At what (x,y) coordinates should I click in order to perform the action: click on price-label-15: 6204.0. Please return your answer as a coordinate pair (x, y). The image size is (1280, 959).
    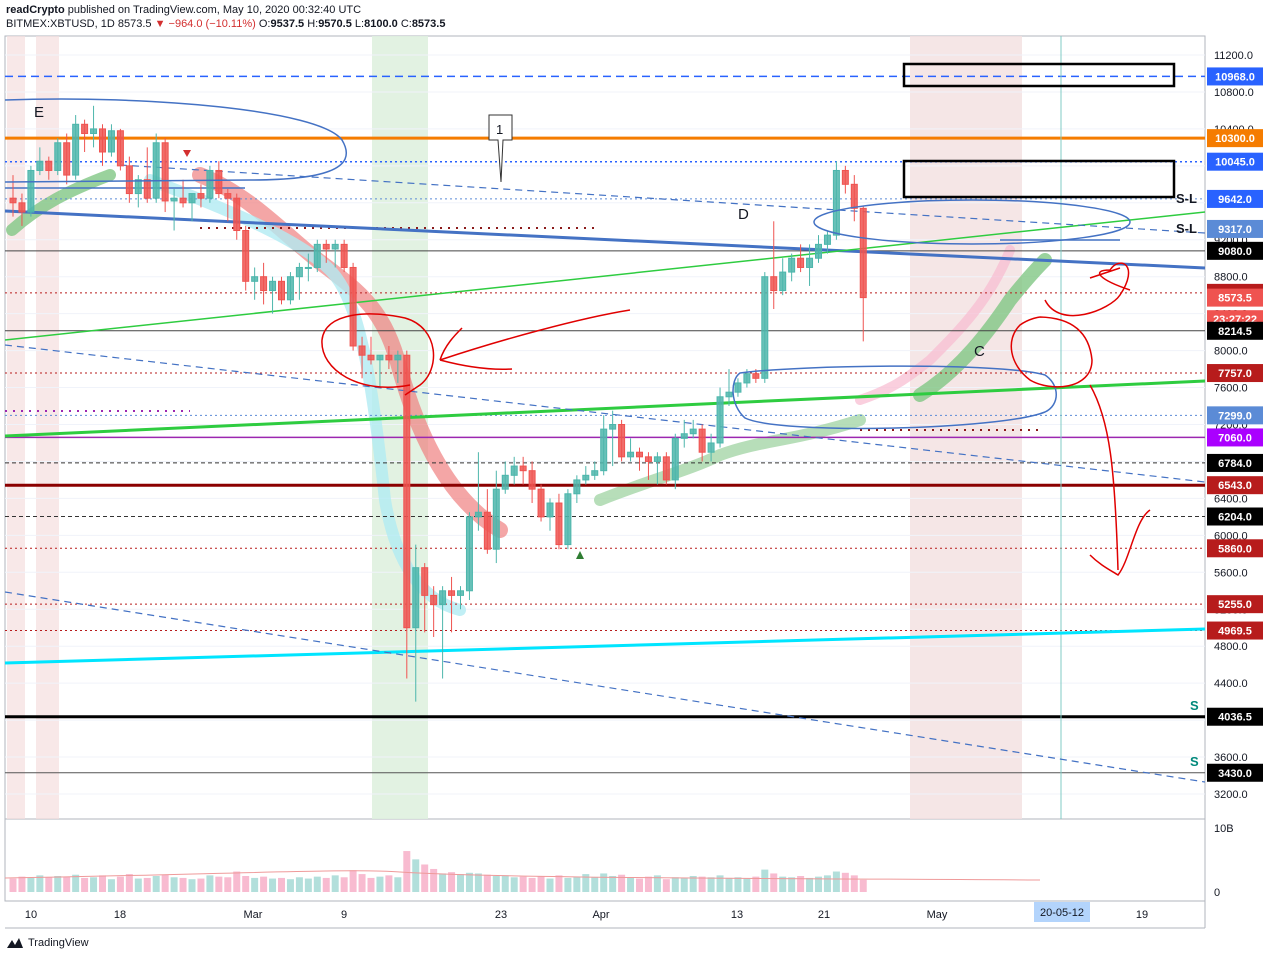
    Looking at the image, I should click on (1235, 518).